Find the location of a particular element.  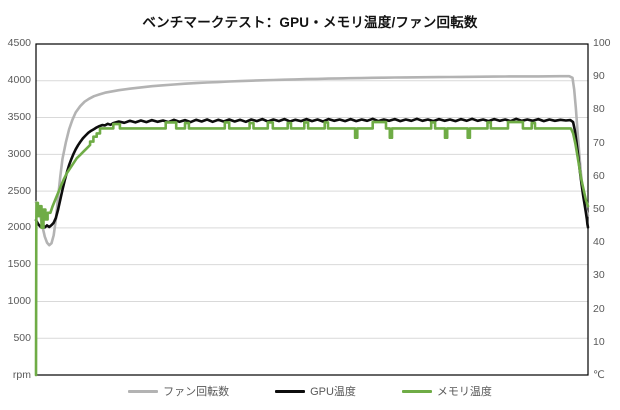

legend-item-fan-speed: ファン回転数 is located at coordinates (178, 391).